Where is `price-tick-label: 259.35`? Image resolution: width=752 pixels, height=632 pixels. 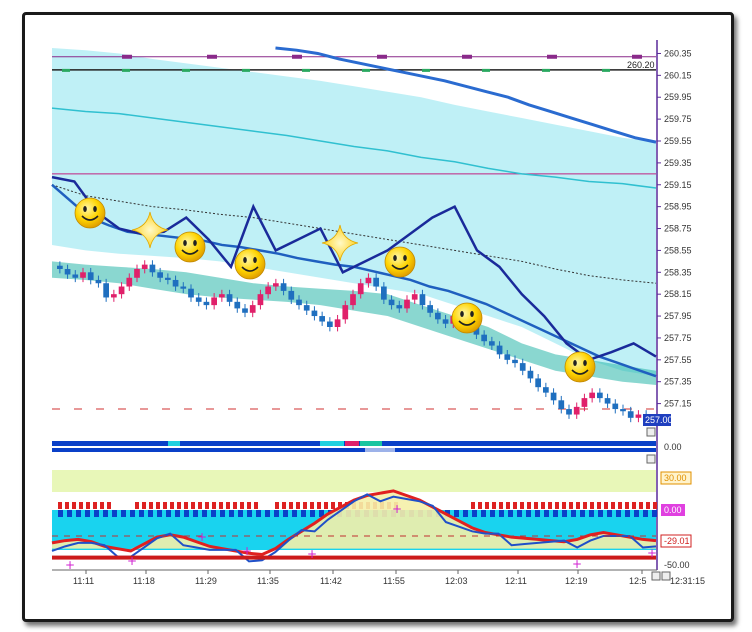 price-tick-label: 259.35 is located at coordinates (678, 163).